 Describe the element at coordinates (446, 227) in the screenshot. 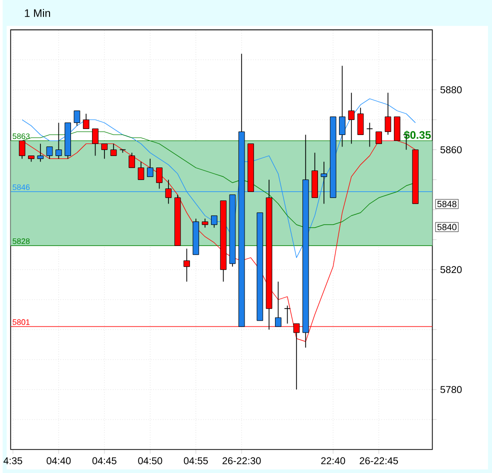

I see `text: 5840` at that location.